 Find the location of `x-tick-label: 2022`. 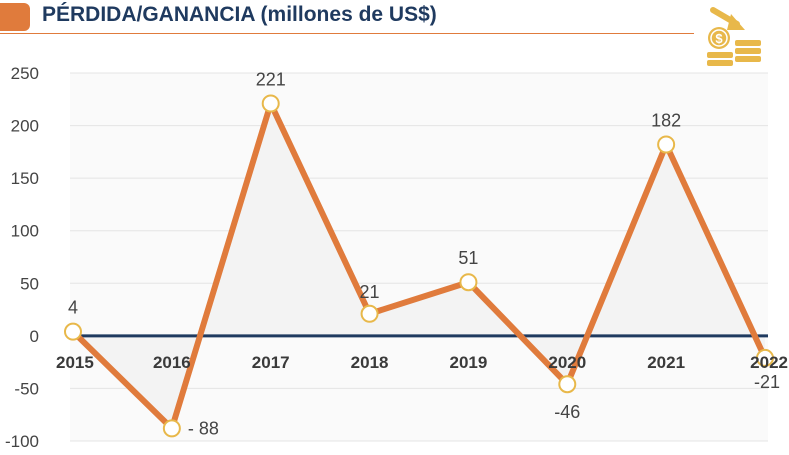

x-tick-label: 2022 is located at coordinates (769, 362).